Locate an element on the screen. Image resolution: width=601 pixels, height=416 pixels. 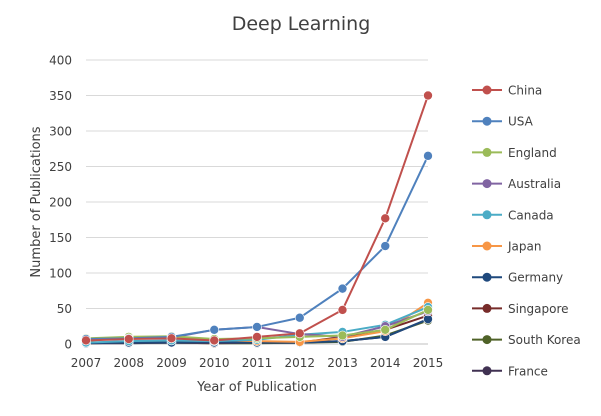
y-tick-labels: 0 50 100 150 200 250 300 350 400 is located at coordinates (60, 203).